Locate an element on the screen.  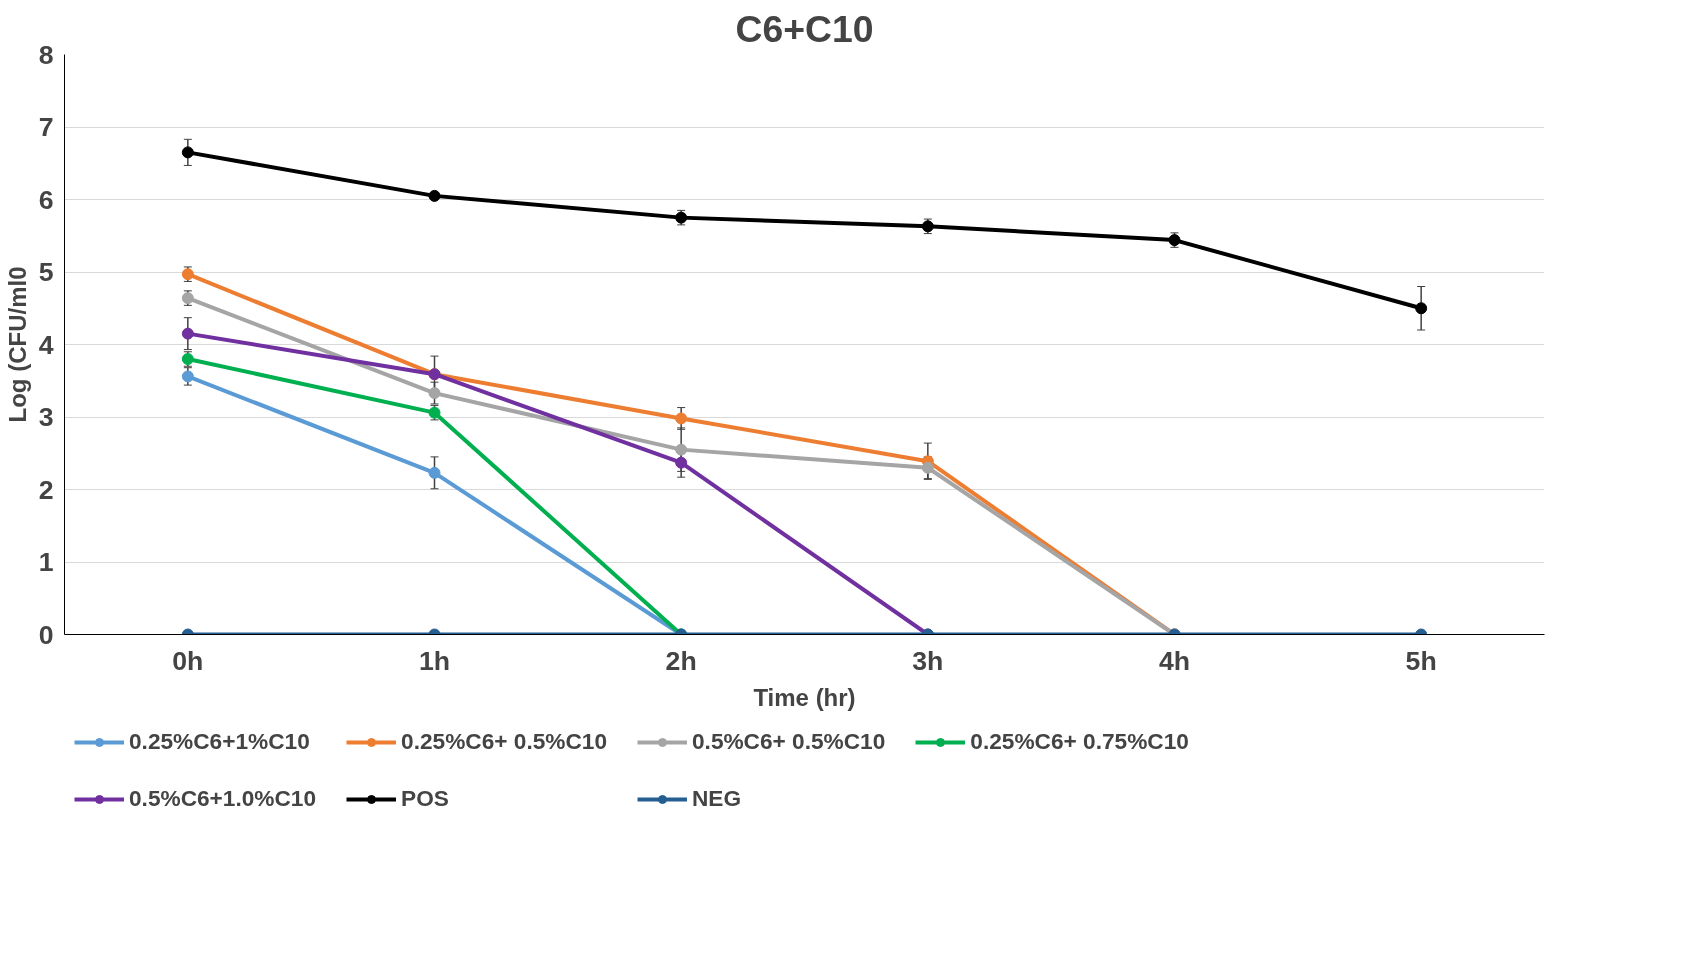
y-tick-label: 8 is located at coordinates (46, 54).